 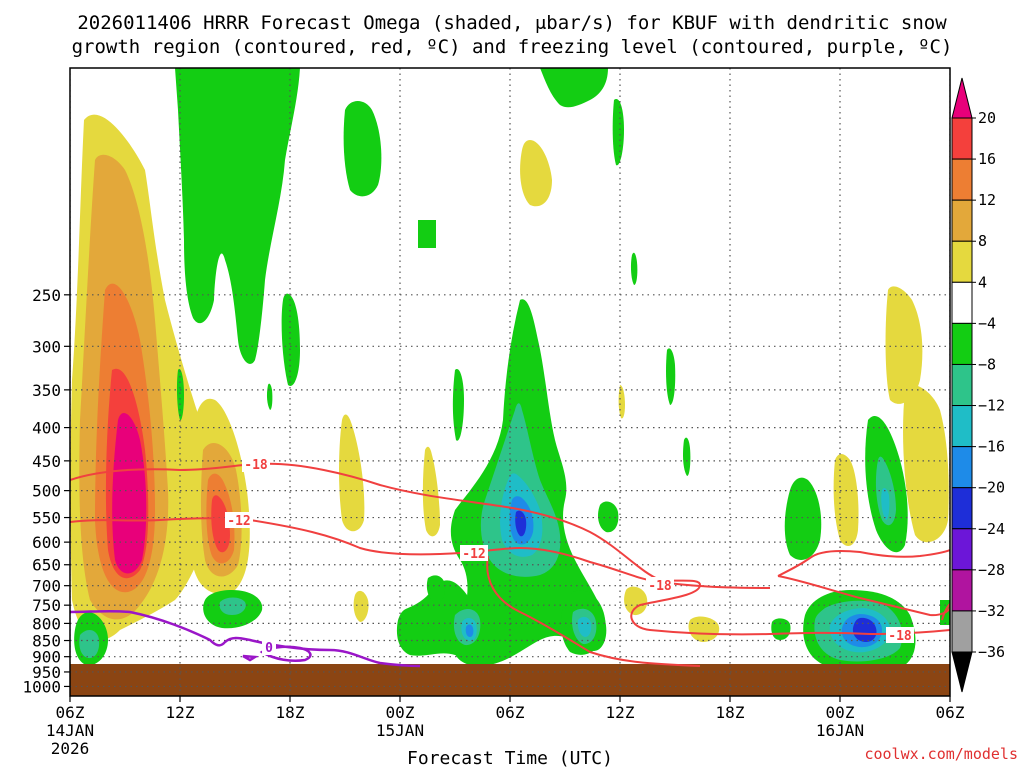 I want to click on y-tick-label-300: 300, so click(x=46, y=346).